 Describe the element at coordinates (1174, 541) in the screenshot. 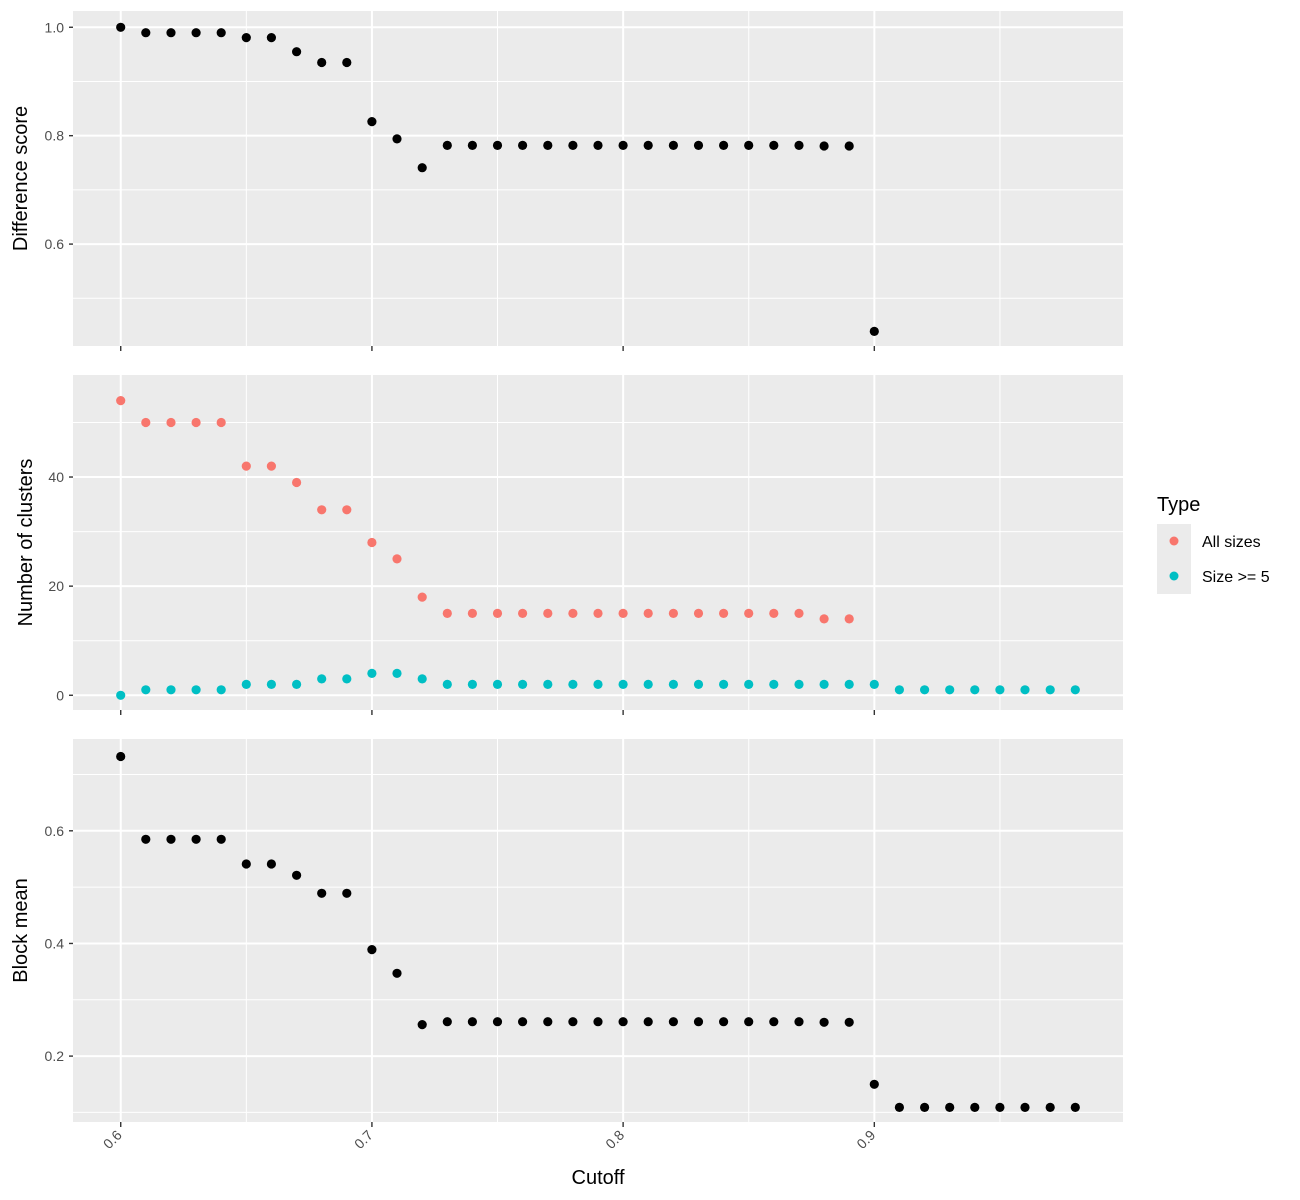

I see `legend-key-all-sizes` at that location.